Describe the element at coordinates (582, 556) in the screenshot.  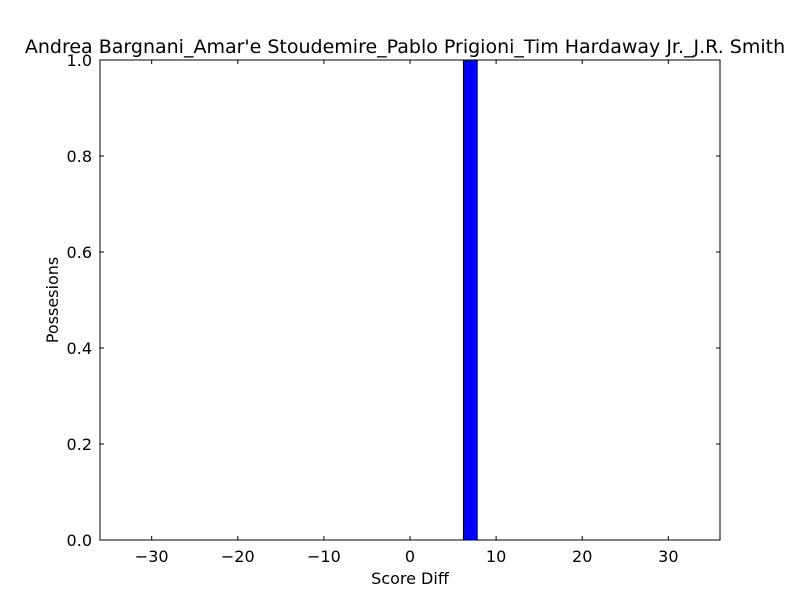
I see `x-tick-label: 20` at that location.